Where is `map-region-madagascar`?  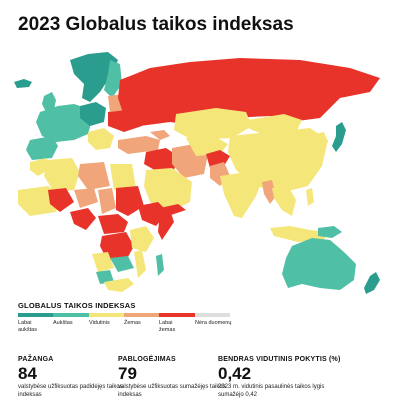 map-region-madagascar is located at coordinates (160, 265).